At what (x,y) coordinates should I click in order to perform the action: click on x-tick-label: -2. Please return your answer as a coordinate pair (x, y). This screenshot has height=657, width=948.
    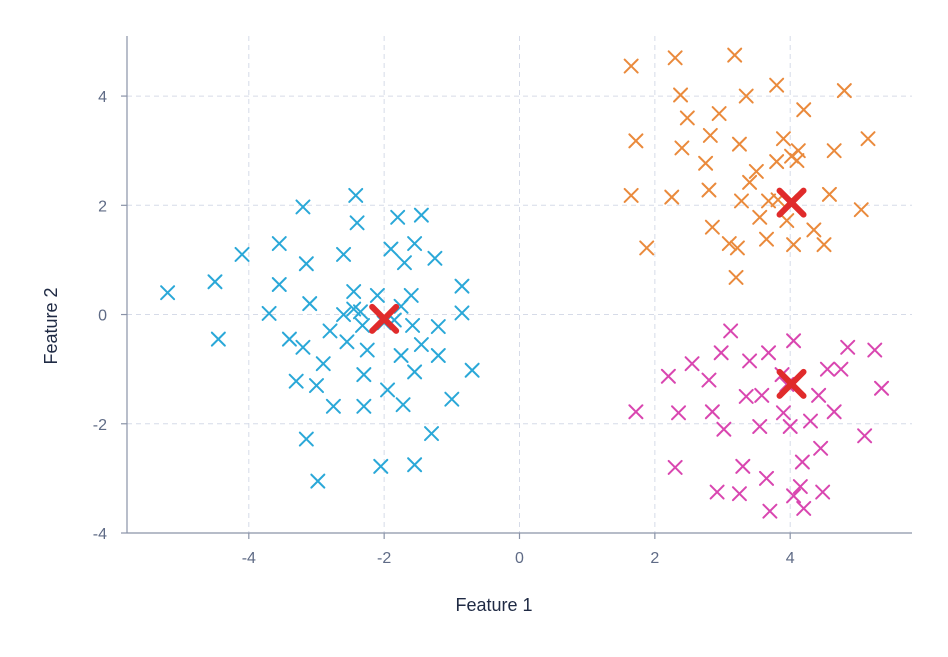
    Looking at the image, I should click on (384, 558).